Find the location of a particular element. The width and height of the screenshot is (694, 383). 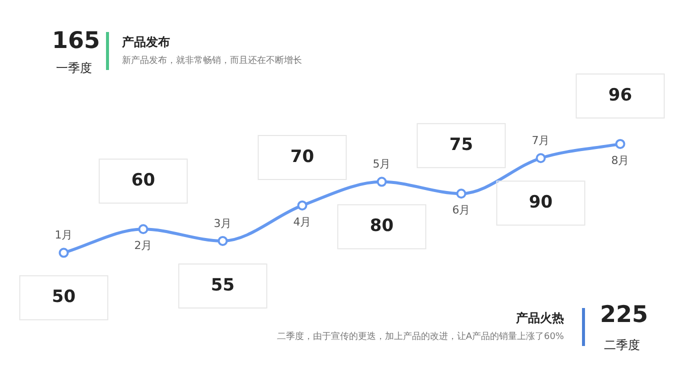

text: 二季度，由于宣传的更迭，加上产品的改进，让A产品的销量上涨了60% is located at coordinates (420, 336).